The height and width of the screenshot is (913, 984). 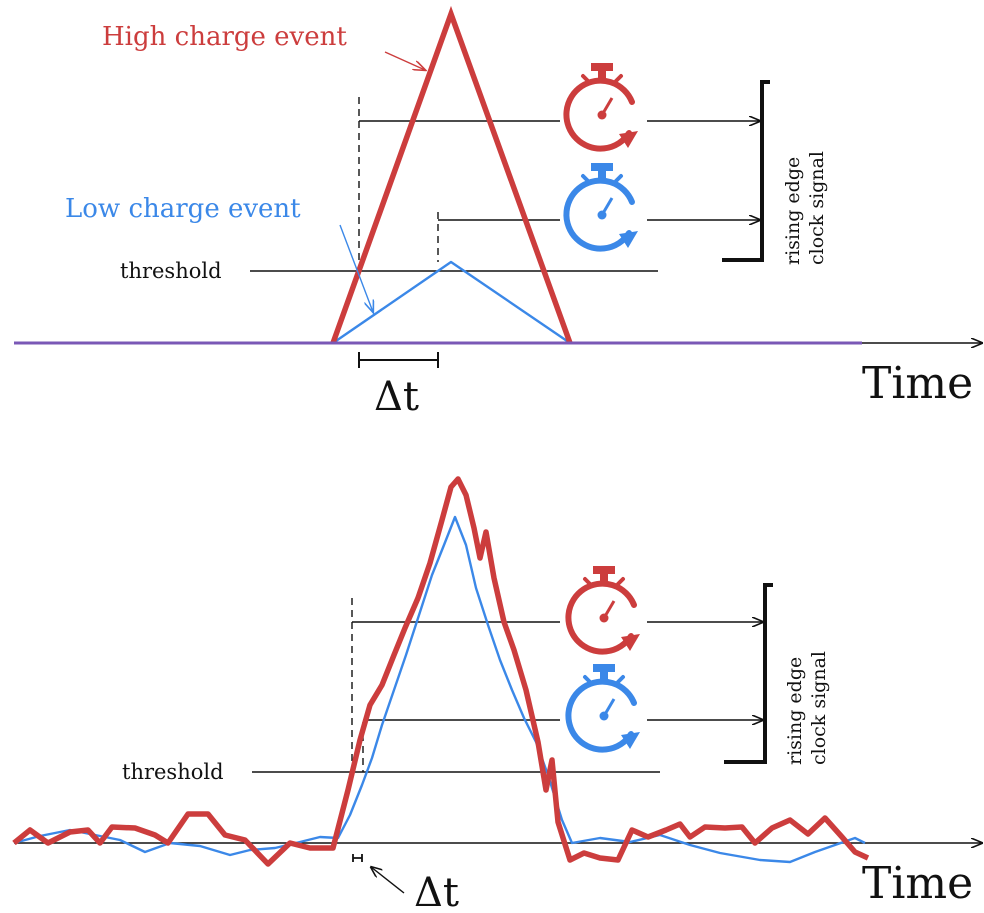 What do you see at coordinates (356, 268) in the screenshot?
I see `top-low-charge-pointer` at bounding box center [356, 268].